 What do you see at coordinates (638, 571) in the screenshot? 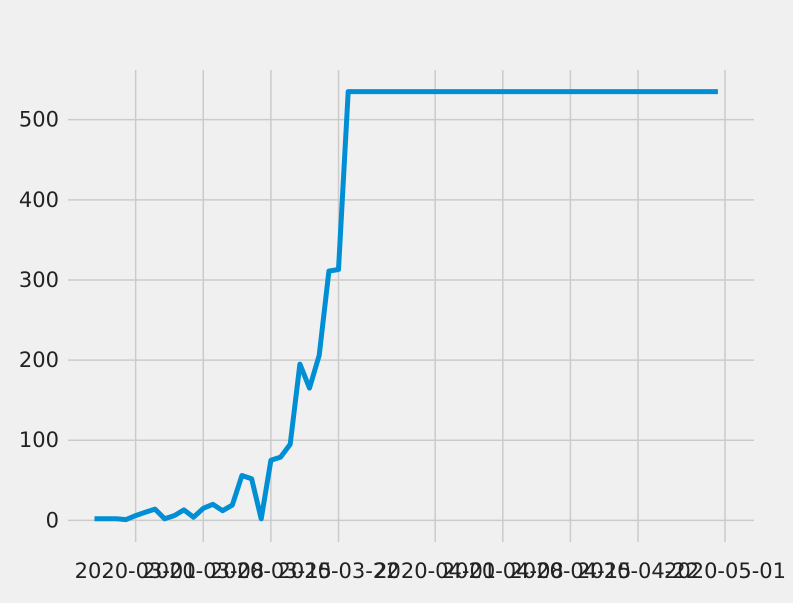
I see `x-tick-label: 2020-04-22` at bounding box center [638, 571].